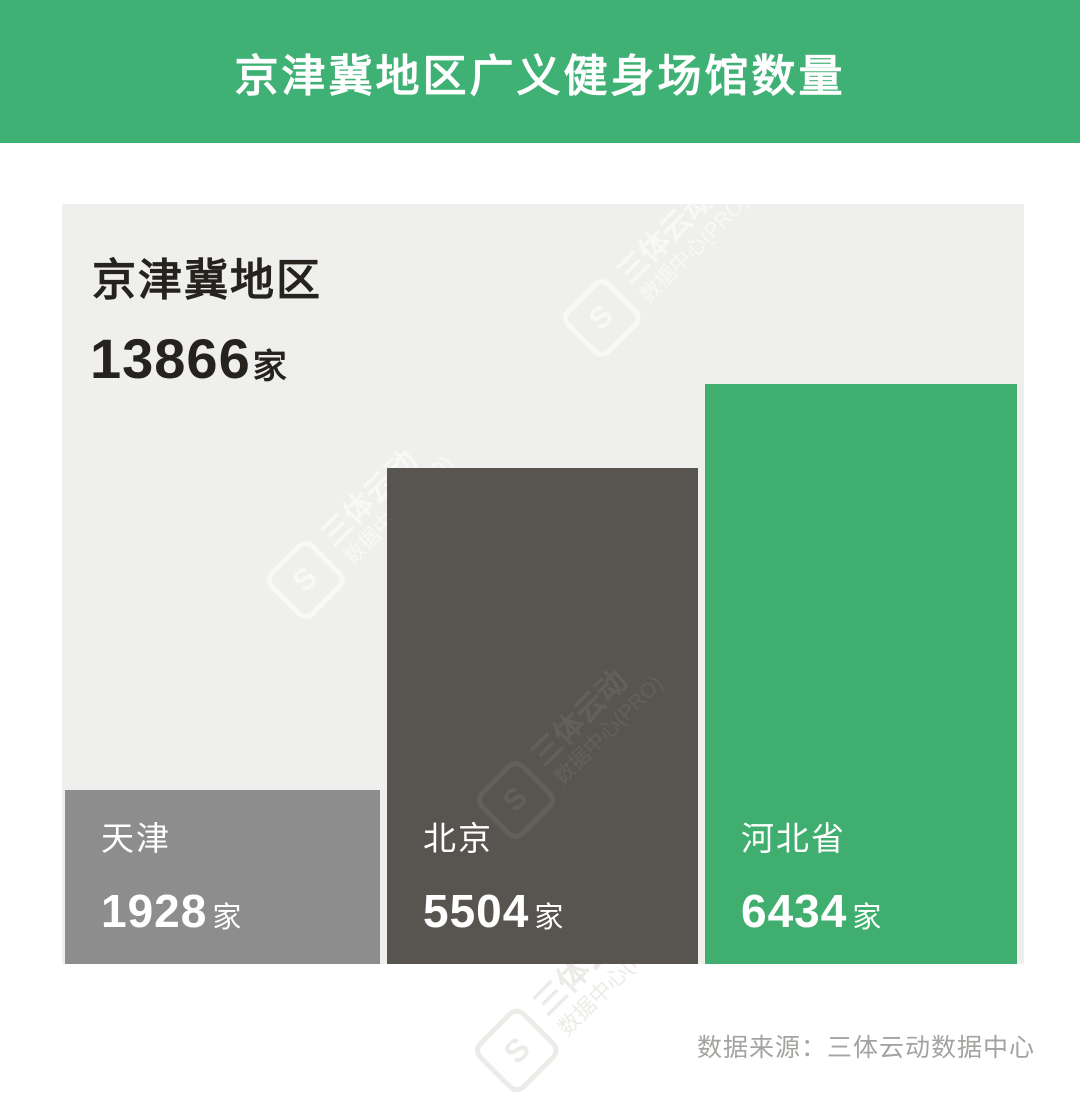 This screenshot has height=1097, width=1080. What do you see at coordinates (154, 911) in the screenshot?
I see `bar-value: 1928` at bounding box center [154, 911].